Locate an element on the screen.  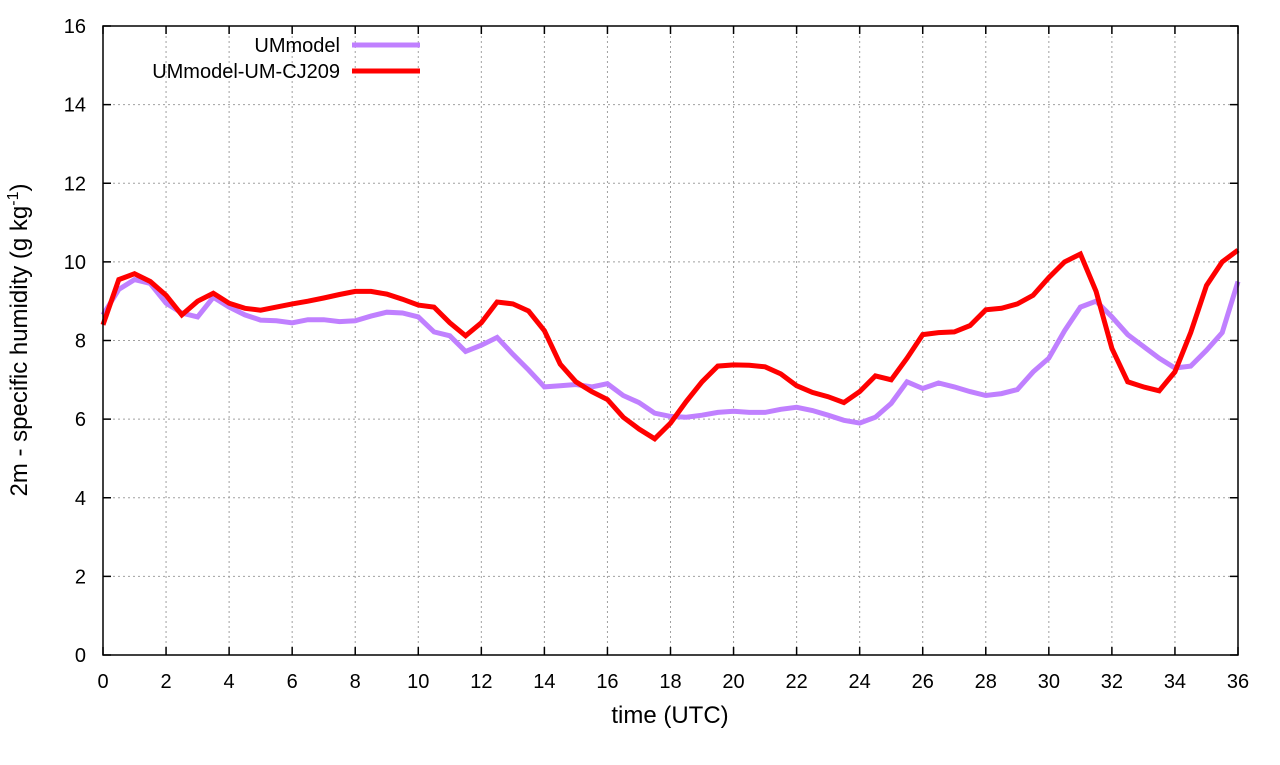
x-tick-label: 36 is located at coordinates (1238, 682).